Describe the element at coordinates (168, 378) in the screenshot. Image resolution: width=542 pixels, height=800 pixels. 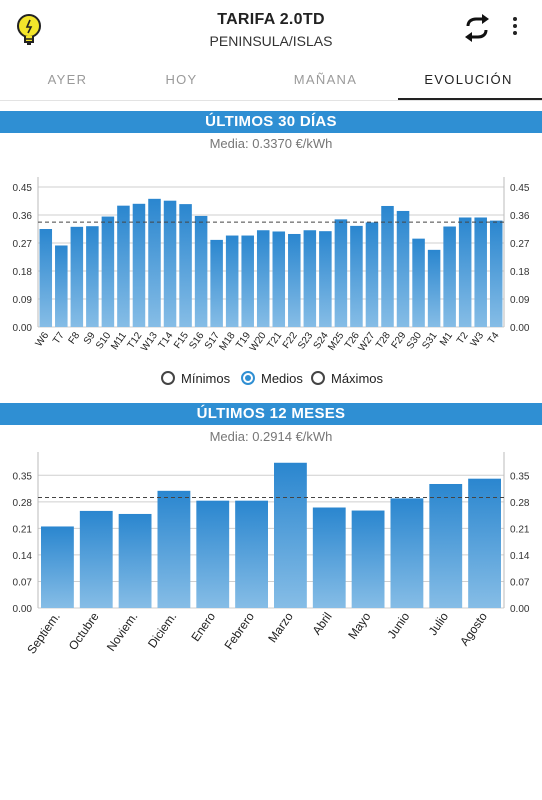
I see `radio-minimos-circle` at that location.